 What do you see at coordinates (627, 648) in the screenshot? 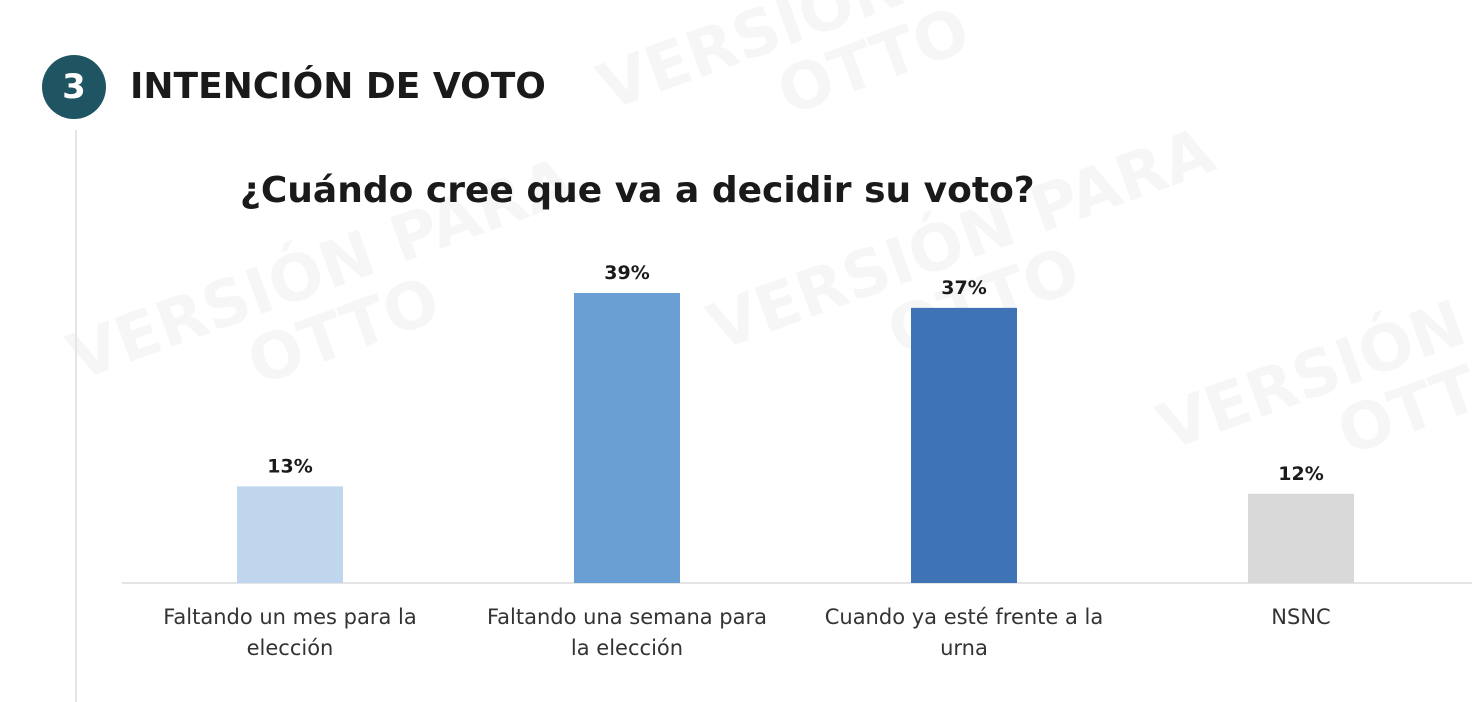
I see `category-label-line: la elección` at bounding box center [627, 648].